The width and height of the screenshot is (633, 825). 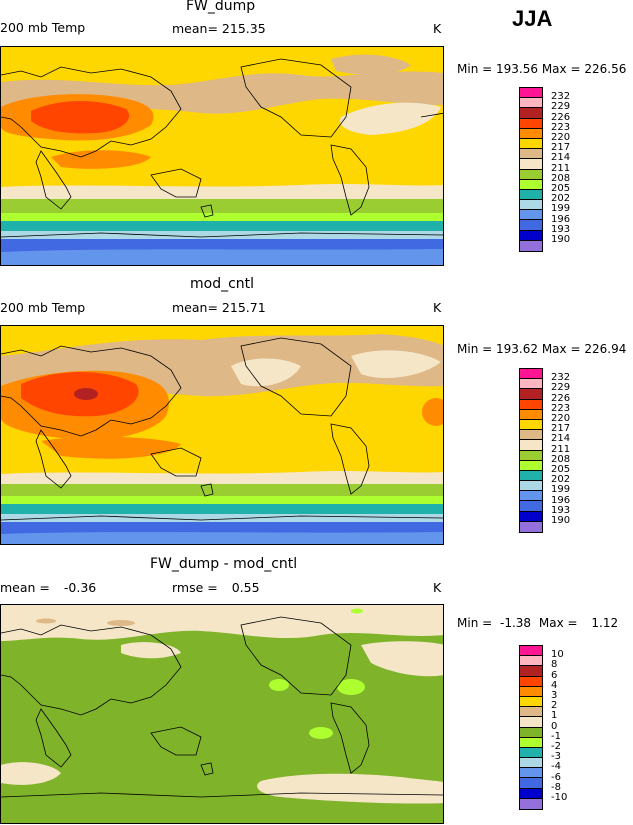 I want to click on panel2-tick-label: 232, so click(x=561, y=378).